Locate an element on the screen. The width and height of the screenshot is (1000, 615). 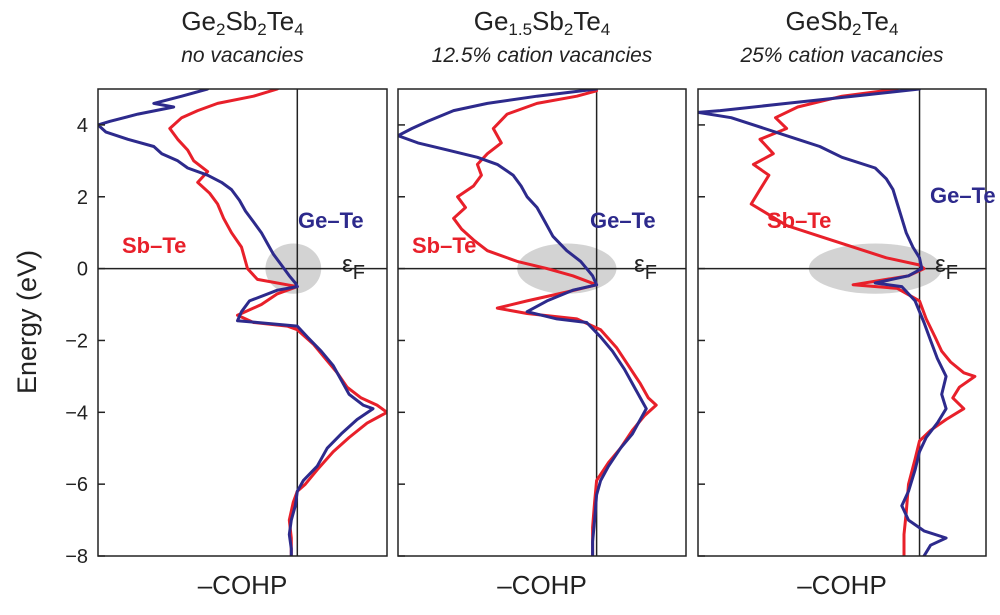
y-tick-label: −2 is located at coordinates (76, 341).